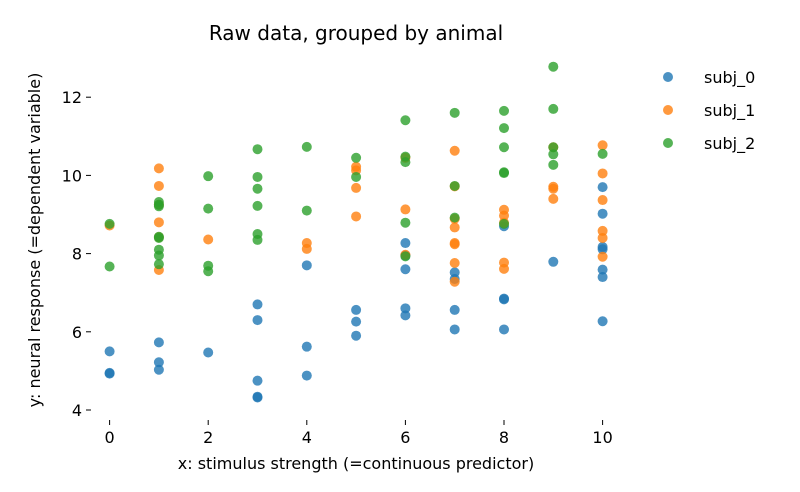 Image resolution: width=800 pixels, height=492 pixels. Describe the element at coordinates (77, 332) in the screenshot. I see `y-tick-label: 6` at that location.